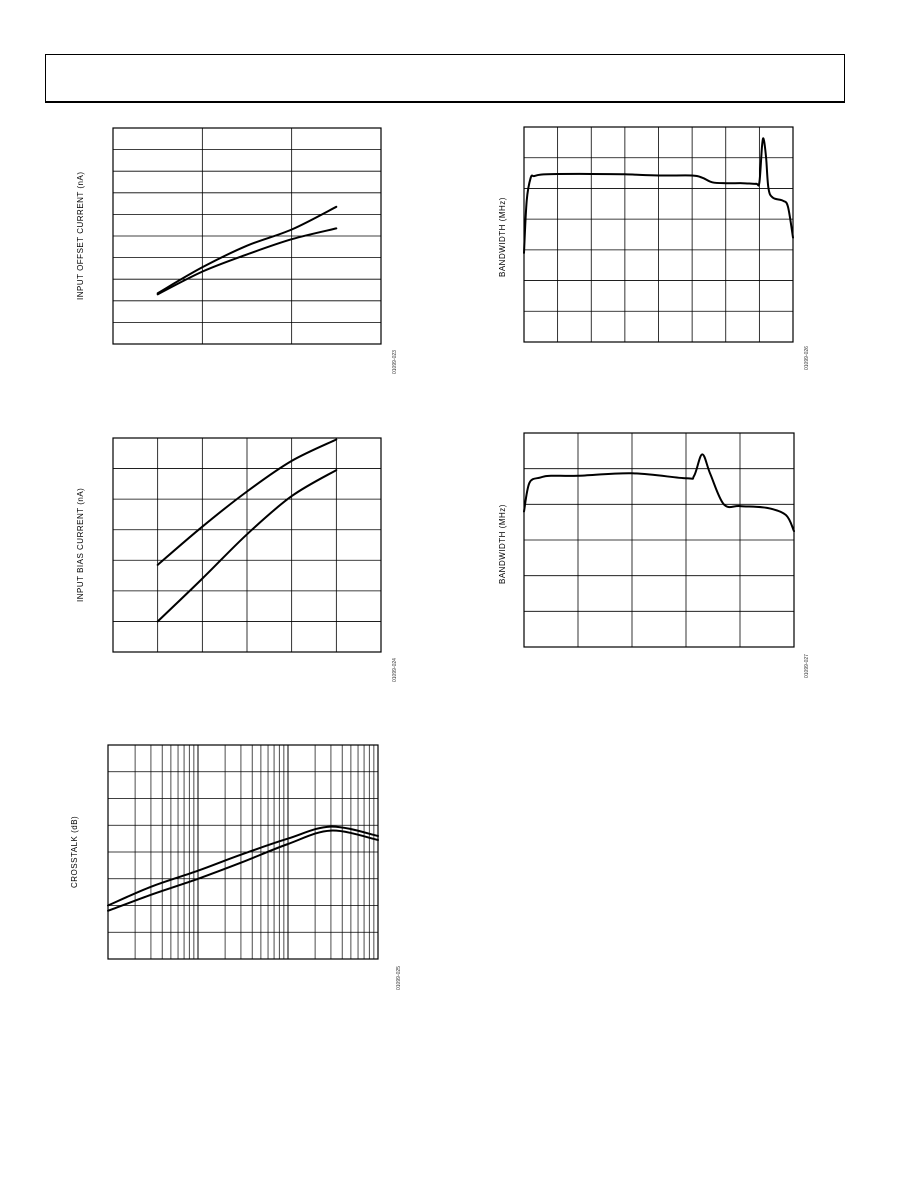 The width and height of the screenshot is (918, 1188). I want to click on input-offset-current-ylabel: INPUT OFFSET CURRENT (nA), so click(80, 235).